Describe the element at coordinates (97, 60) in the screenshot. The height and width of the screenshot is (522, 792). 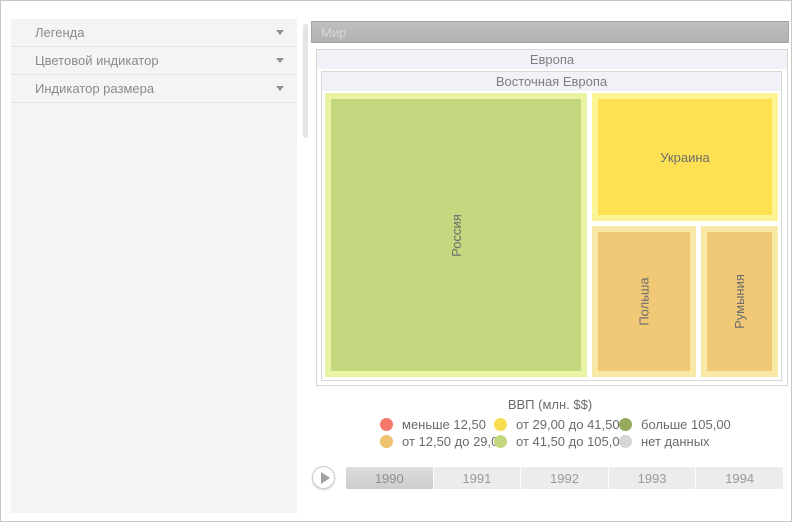
I see `accordion-color-indicator-label: Цветовой индикатор` at that location.